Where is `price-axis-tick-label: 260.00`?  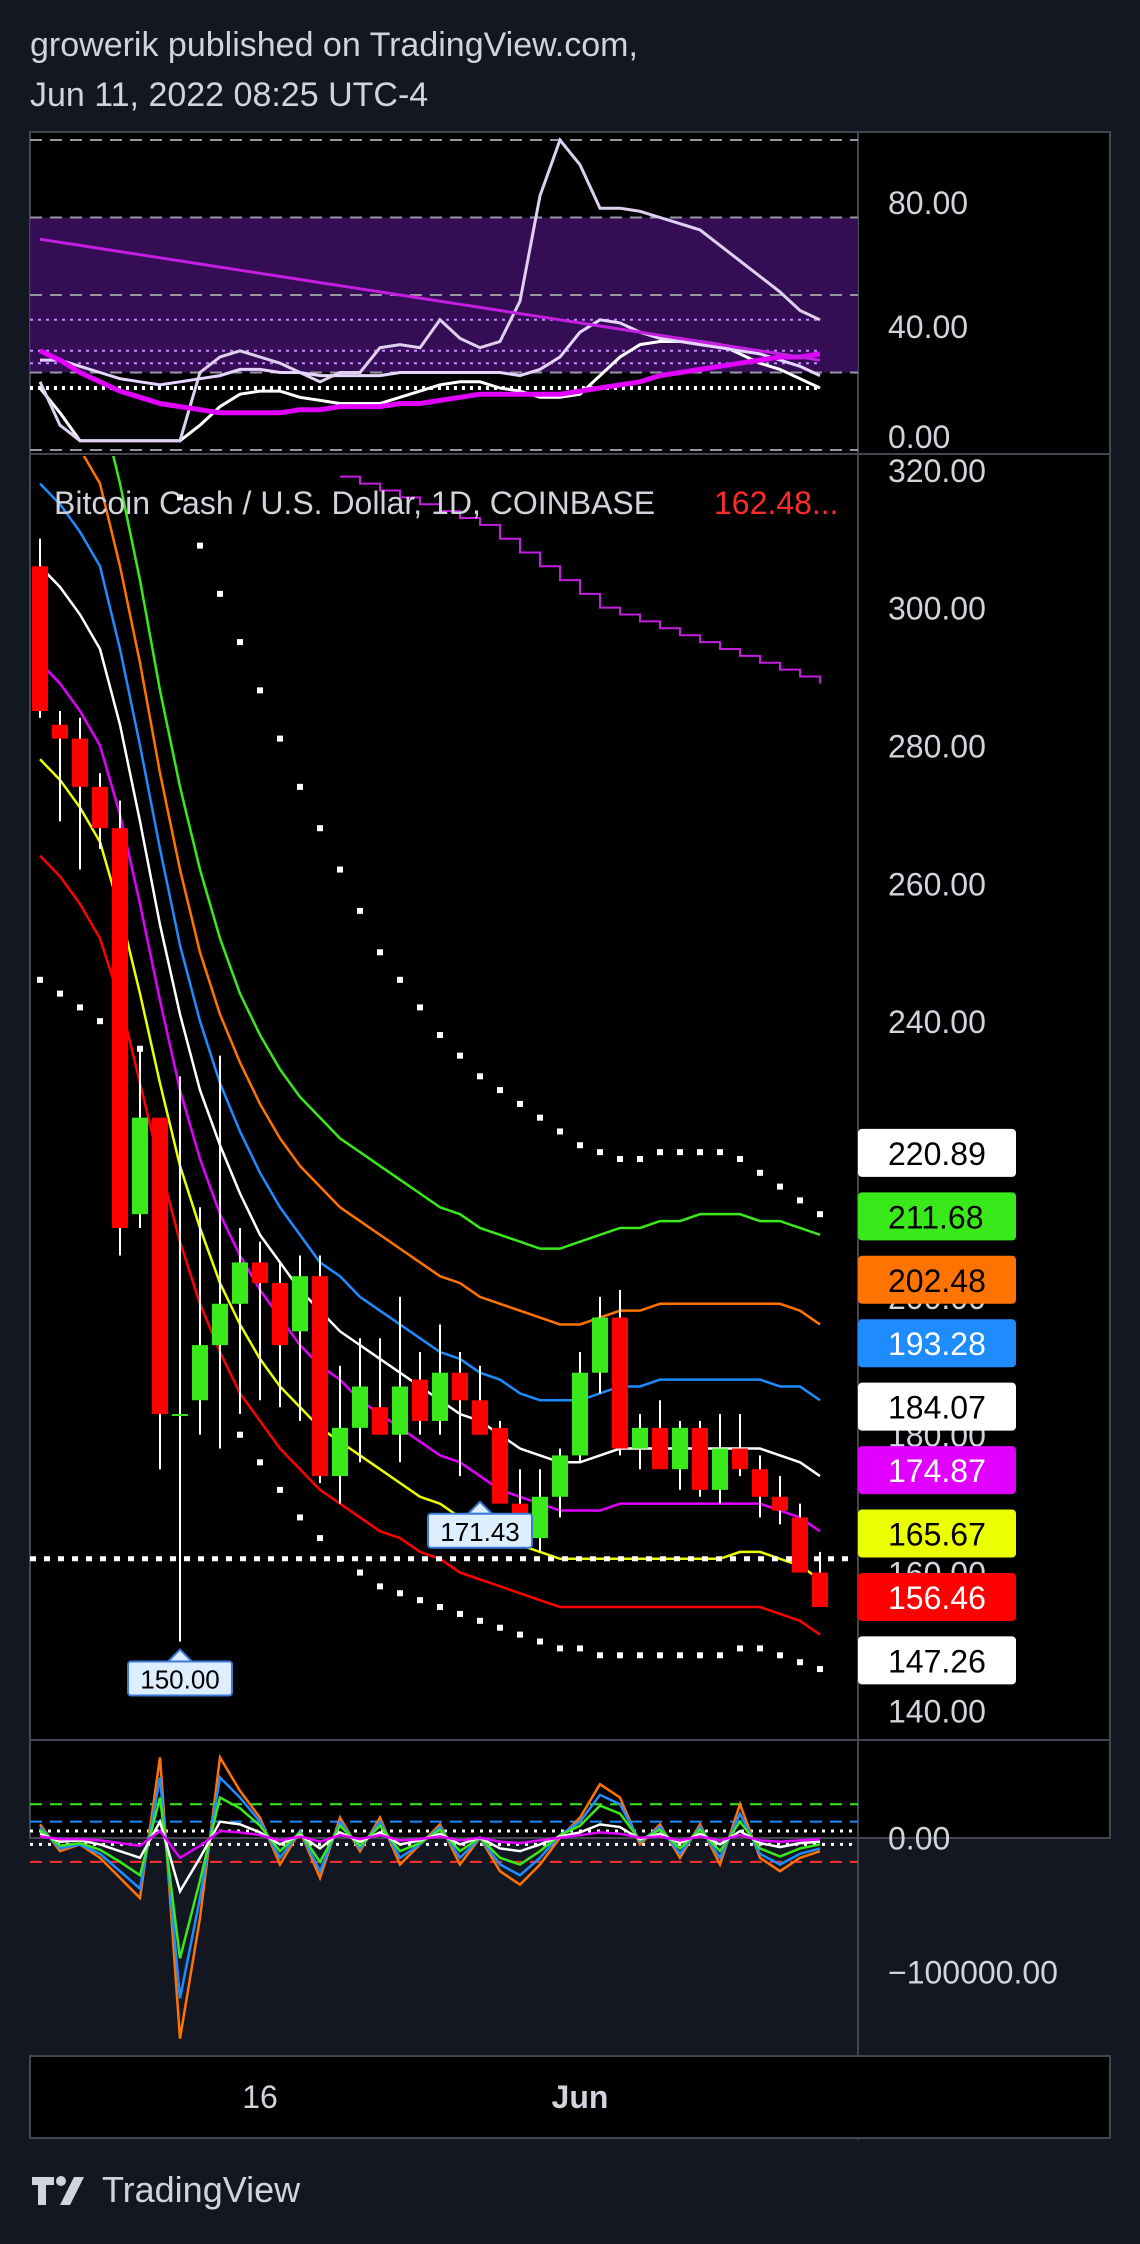 price-axis-tick-label: 260.00 is located at coordinates (937, 884).